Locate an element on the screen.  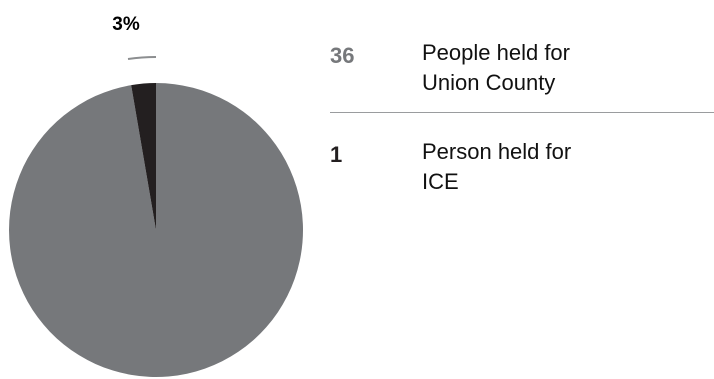
legend-item-union-county: 36 People held for Union County is located at coordinates (522, 75).